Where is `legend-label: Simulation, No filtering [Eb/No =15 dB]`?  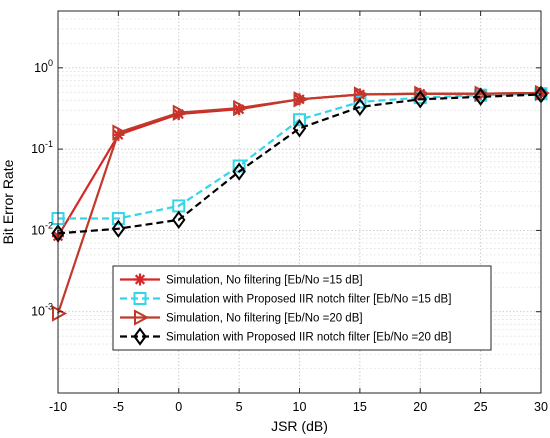 legend-label: Simulation, No filtering [Eb/No =15 dB] is located at coordinates (264, 281).